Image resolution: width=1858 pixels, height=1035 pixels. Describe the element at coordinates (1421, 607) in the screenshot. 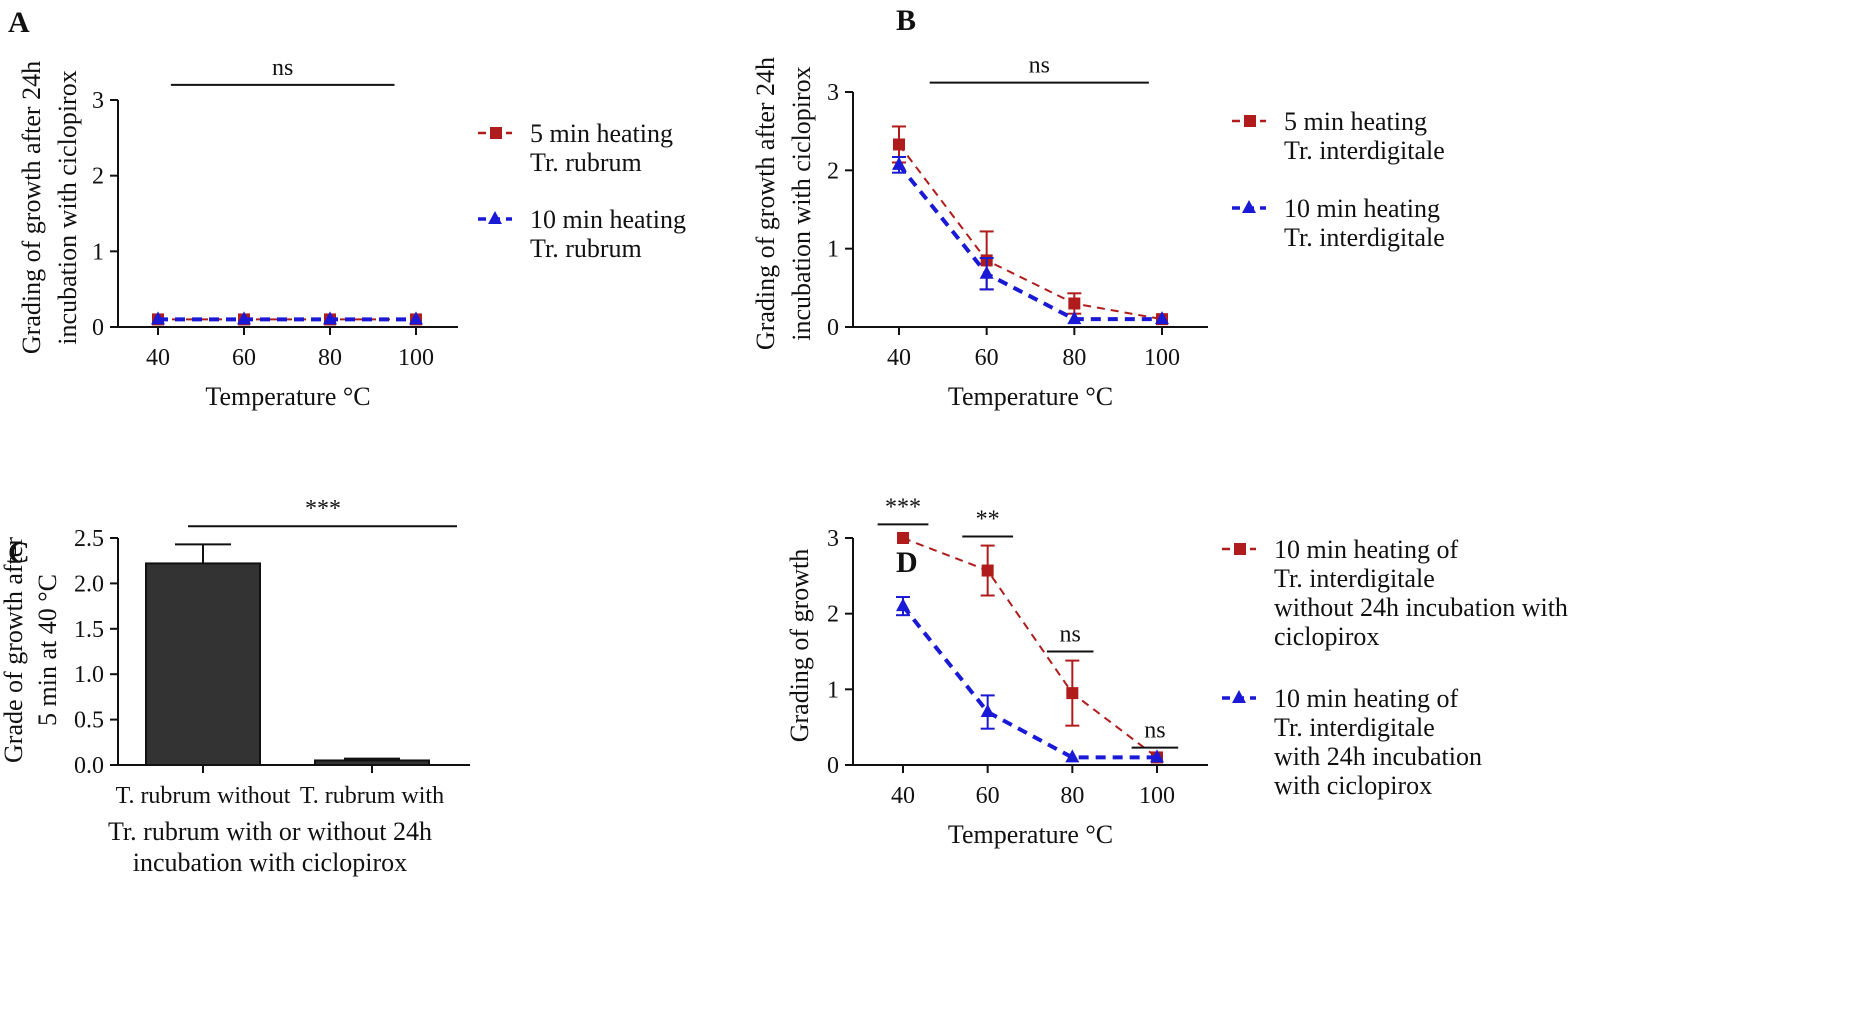

I see `legend-label: without 24h incubation with` at that location.